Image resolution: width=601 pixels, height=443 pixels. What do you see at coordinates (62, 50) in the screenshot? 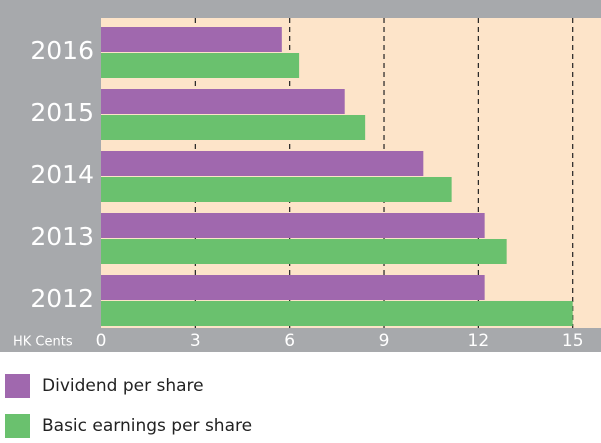
I see `y-tick-label: 2016` at bounding box center [62, 50].